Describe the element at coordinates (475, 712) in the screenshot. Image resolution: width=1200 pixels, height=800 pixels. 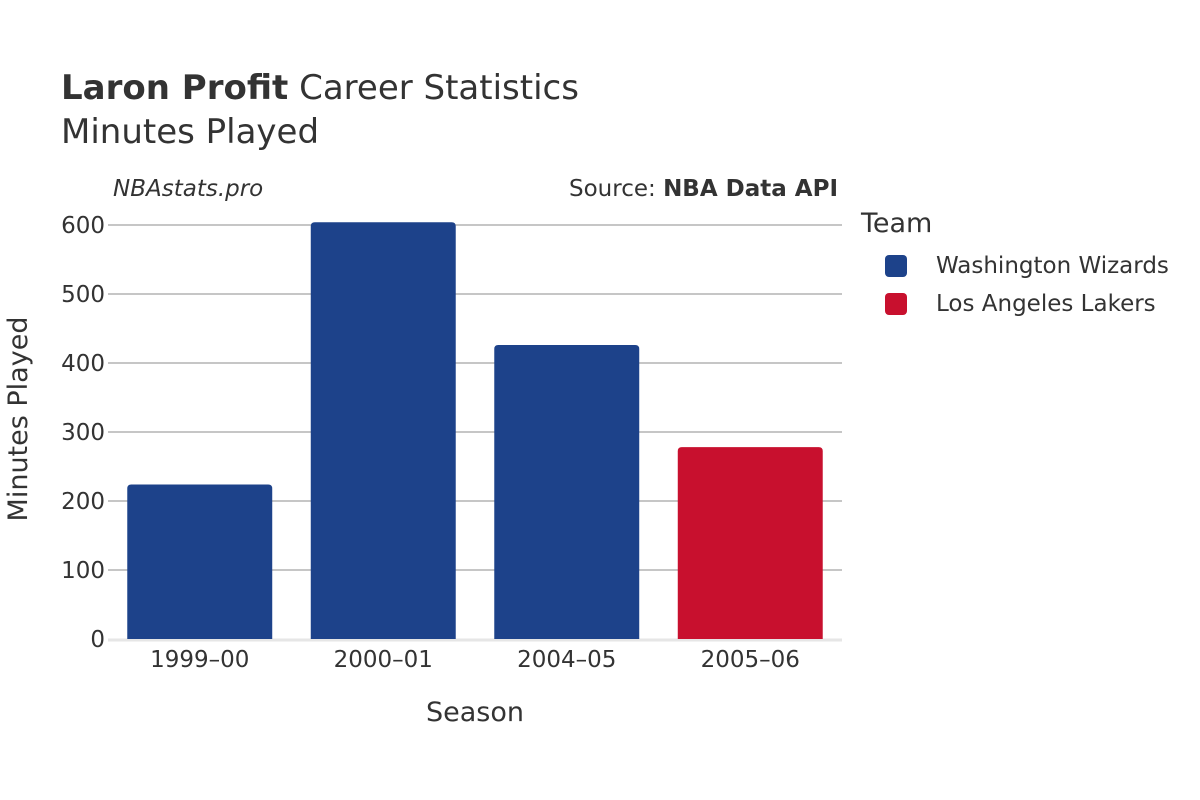
I see `x-axis-label: Season` at that location.